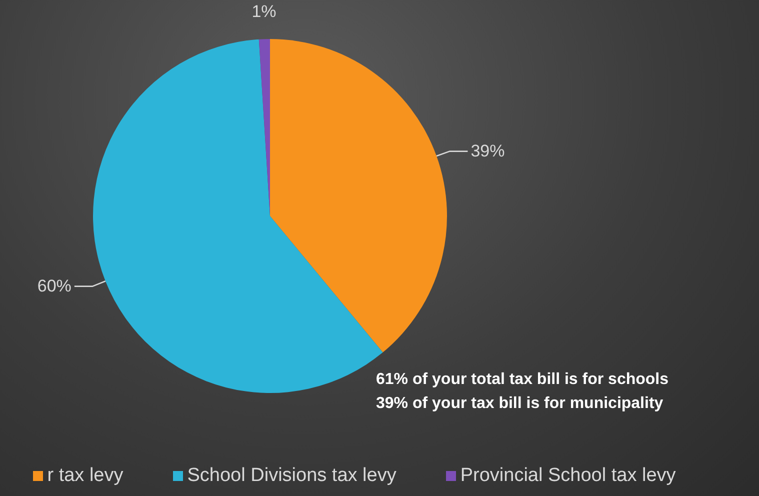  Describe the element at coordinates (264, 12) in the screenshot. I see `data-label: 1%` at that location.